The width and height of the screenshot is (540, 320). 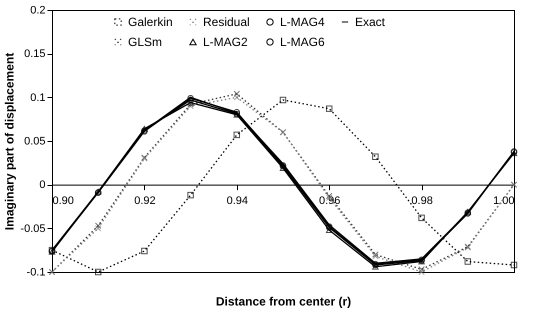 I want to click on legend-label: Exact, so click(x=370, y=22).